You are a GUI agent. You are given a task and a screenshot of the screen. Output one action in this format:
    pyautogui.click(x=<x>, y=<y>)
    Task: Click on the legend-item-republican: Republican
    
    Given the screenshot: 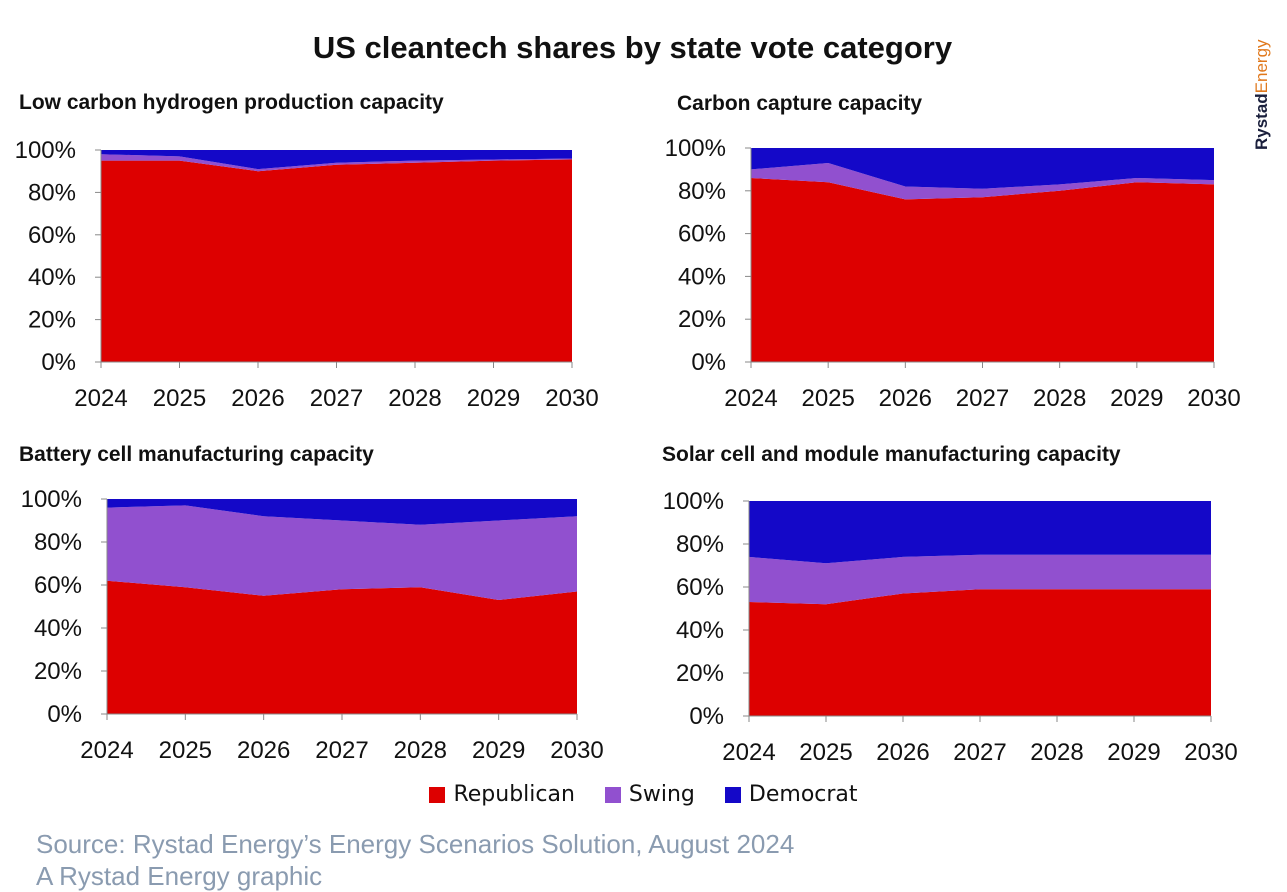 What is the action you would take?
    pyautogui.click(x=502, y=794)
    